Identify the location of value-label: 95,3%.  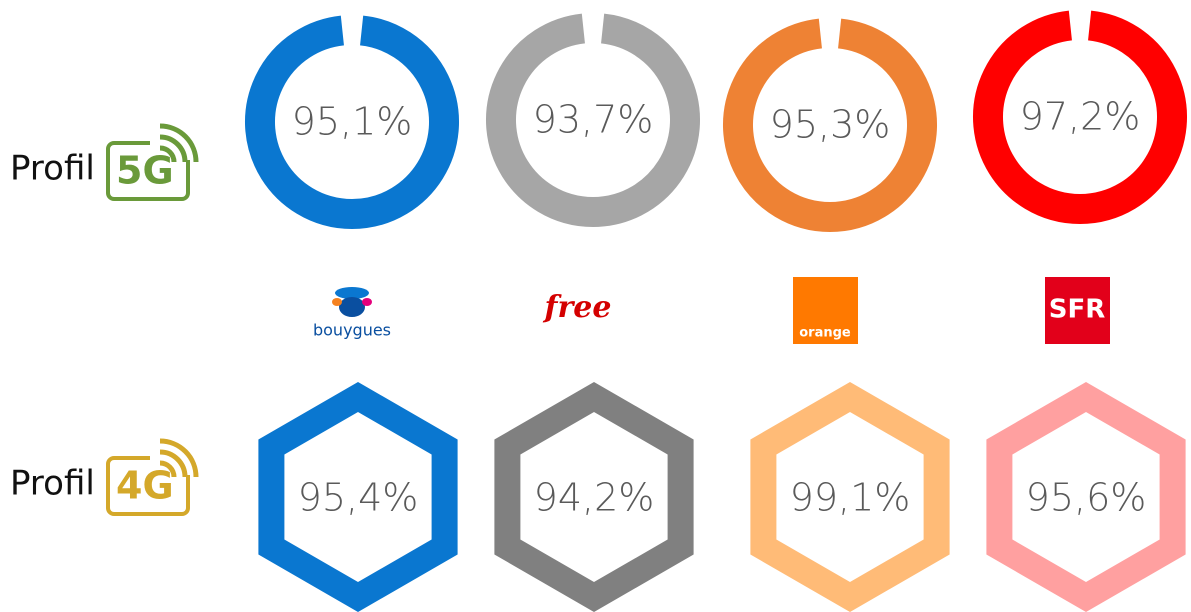
(830, 125).